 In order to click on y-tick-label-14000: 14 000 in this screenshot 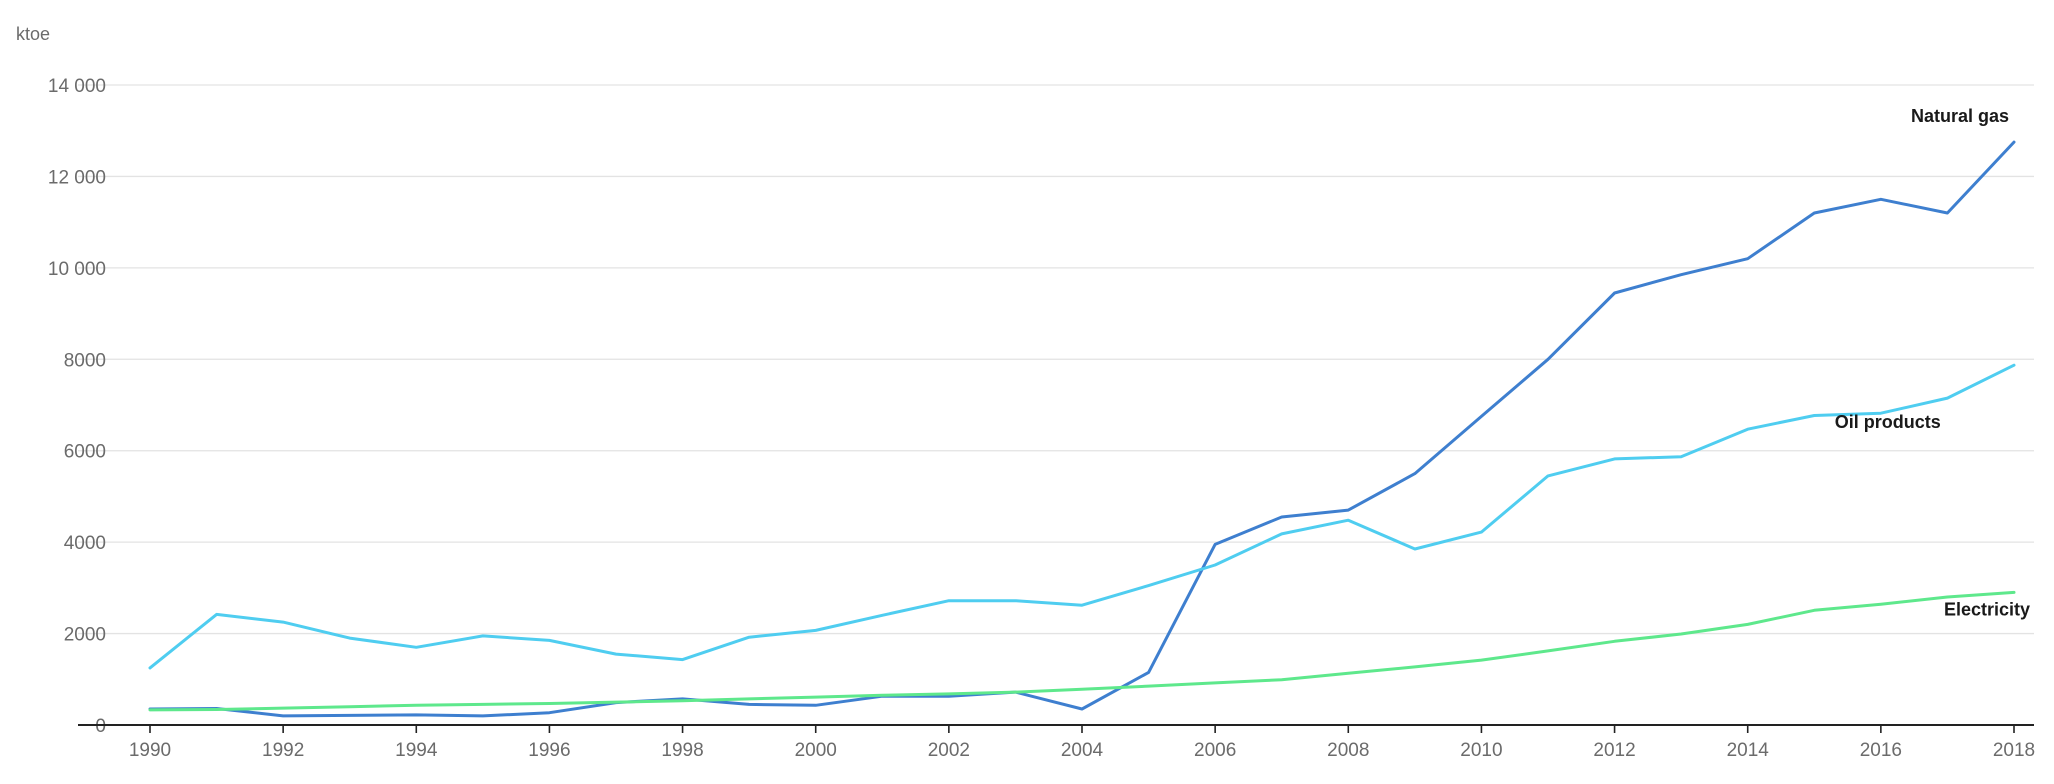, I will do `click(77, 86)`.